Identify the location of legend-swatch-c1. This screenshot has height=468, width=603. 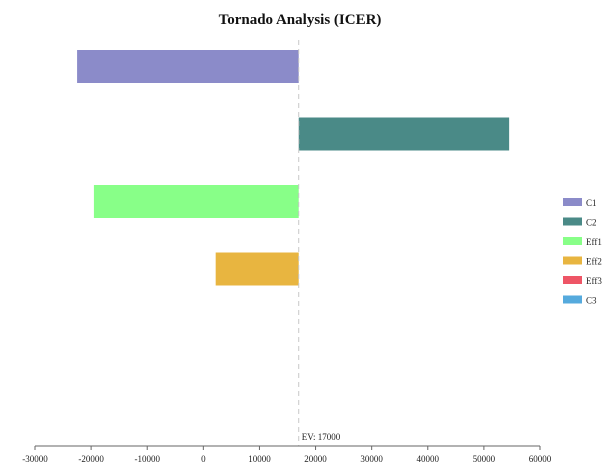
(572, 202).